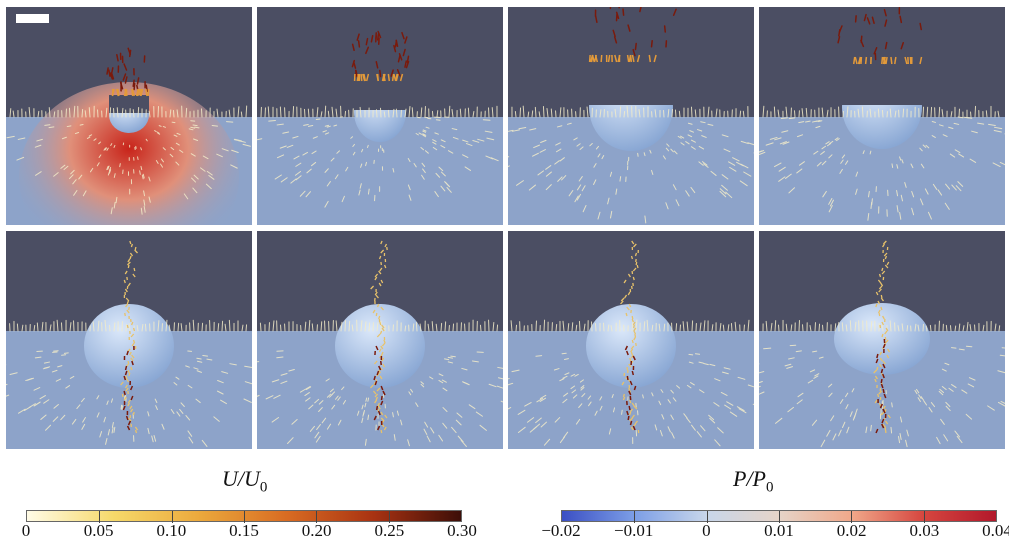 This screenshot has width=1009, height=543. Describe the element at coordinates (851, 530) in the screenshot. I see `pressure-tick-label: 0.02` at that location.